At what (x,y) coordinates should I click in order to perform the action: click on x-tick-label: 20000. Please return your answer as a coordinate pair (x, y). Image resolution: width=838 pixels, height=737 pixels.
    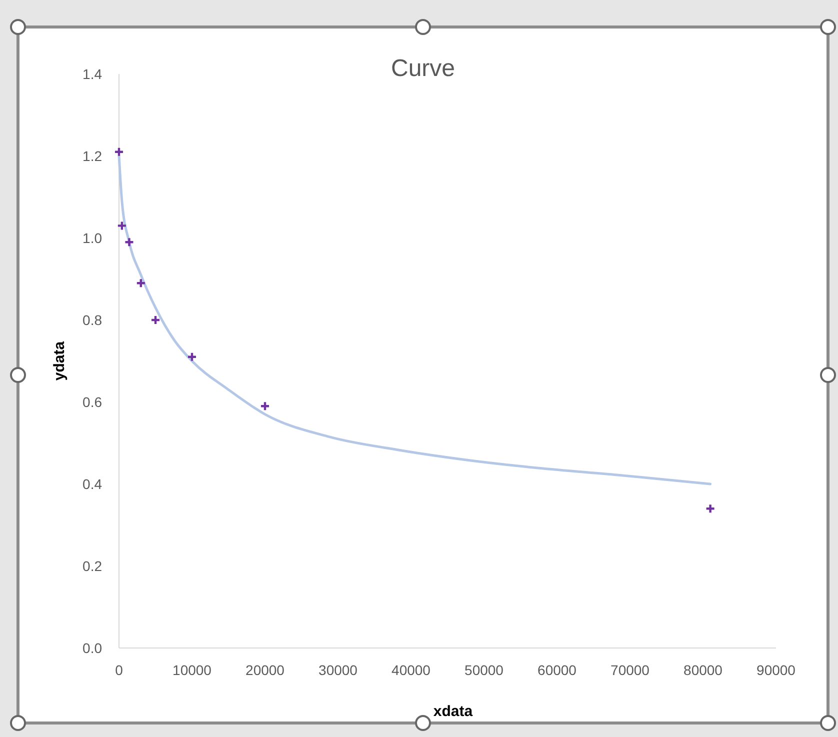
    Looking at the image, I should click on (265, 670).